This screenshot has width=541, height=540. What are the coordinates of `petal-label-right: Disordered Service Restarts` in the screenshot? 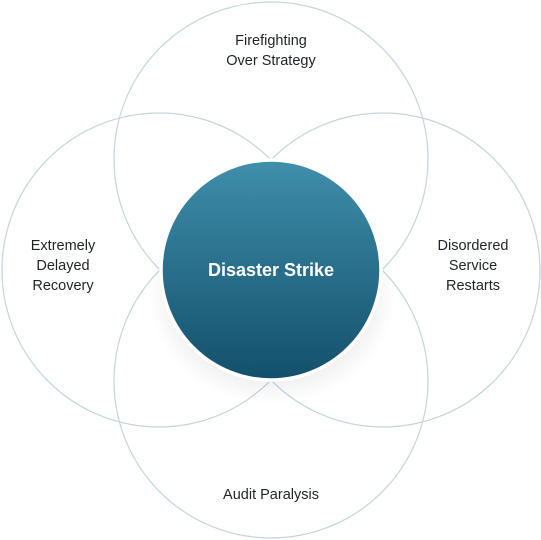 It's located at (473, 266).